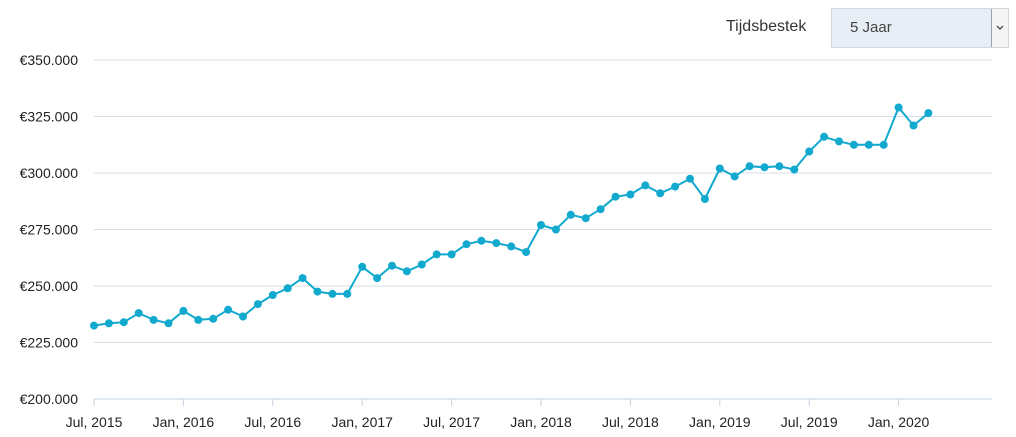  I want to click on x-tick-label: Jul, 2019, so click(809, 422).